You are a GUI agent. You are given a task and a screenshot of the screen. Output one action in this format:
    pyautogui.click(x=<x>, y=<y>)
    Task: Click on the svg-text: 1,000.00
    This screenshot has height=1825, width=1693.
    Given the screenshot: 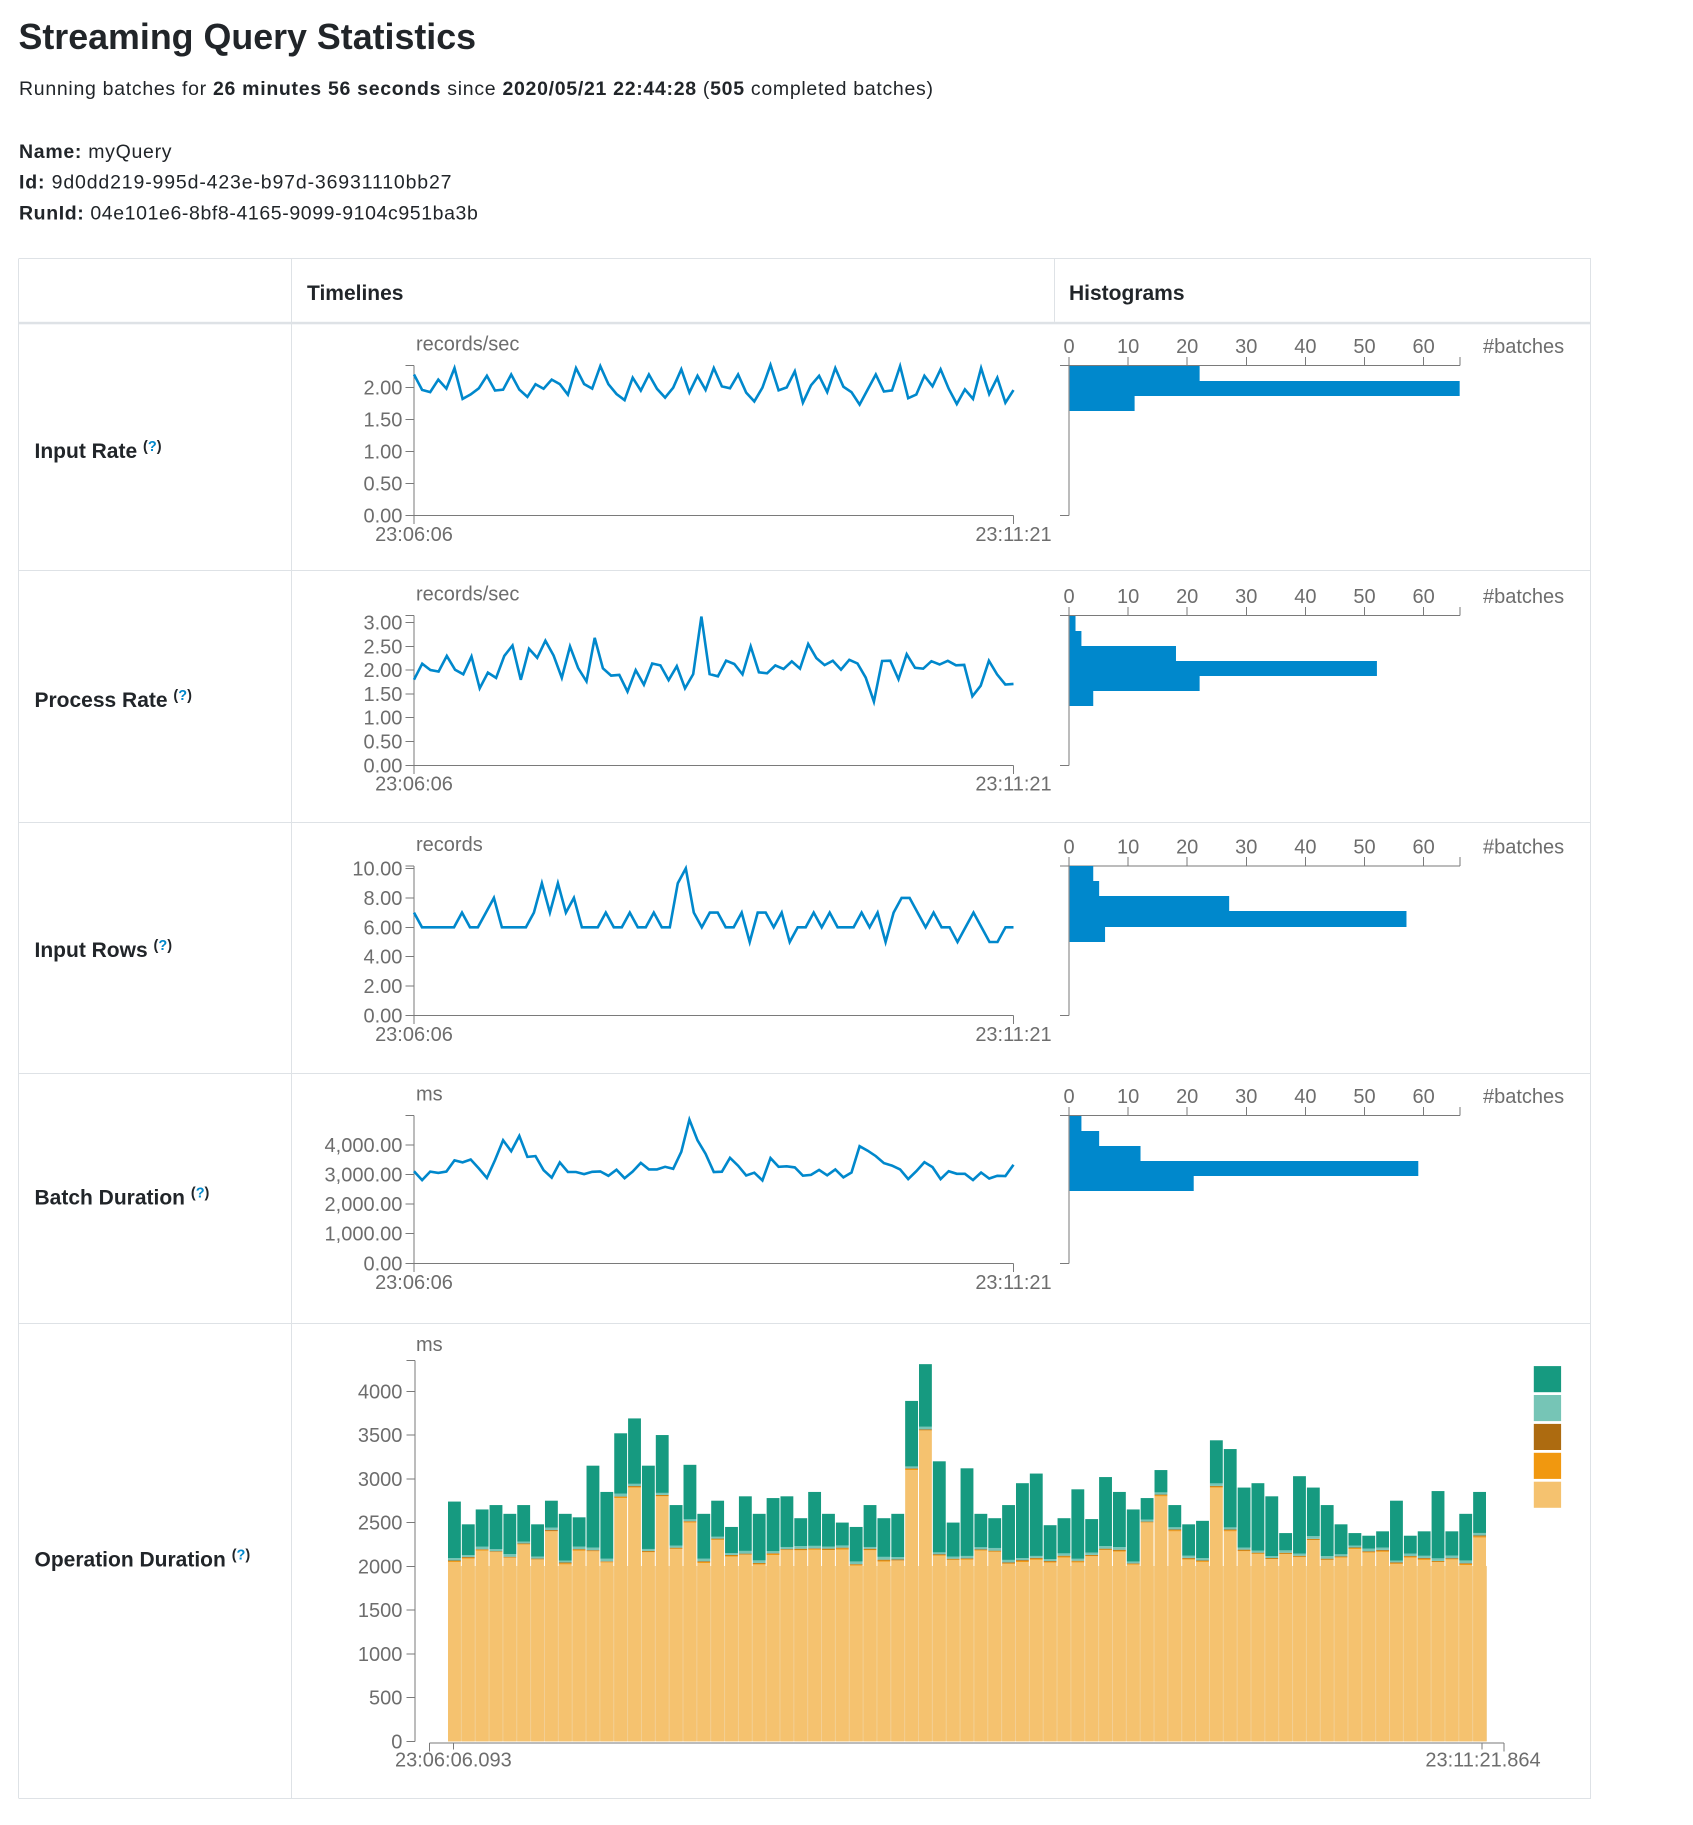 What is the action you would take?
    pyautogui.click(x=364, y=1235)
    